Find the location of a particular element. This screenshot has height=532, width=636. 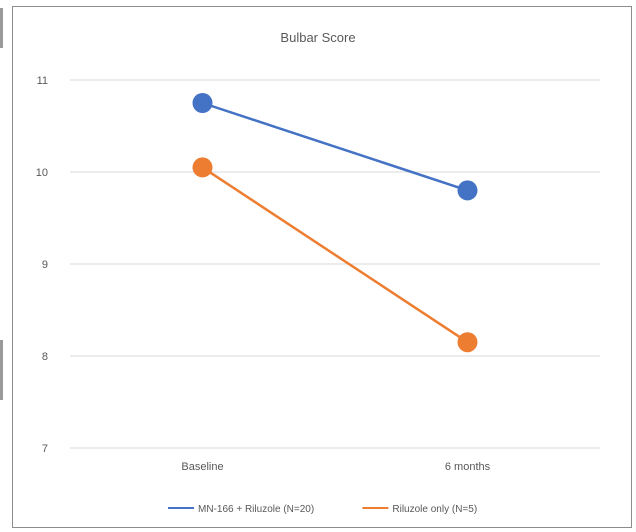

y-tick-label: 9 is located at coordinates (45, 265).